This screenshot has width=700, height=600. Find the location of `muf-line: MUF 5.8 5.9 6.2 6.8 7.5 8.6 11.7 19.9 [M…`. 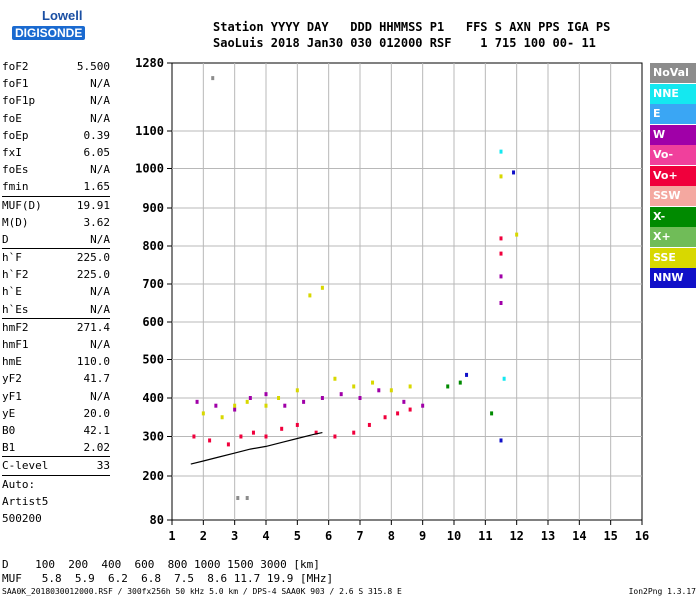

muf-line: MUF 5.8 5.9 6.2 6.8 7.5 8.6 11.7 19.9 [M… is located at coordinates (168, 578).